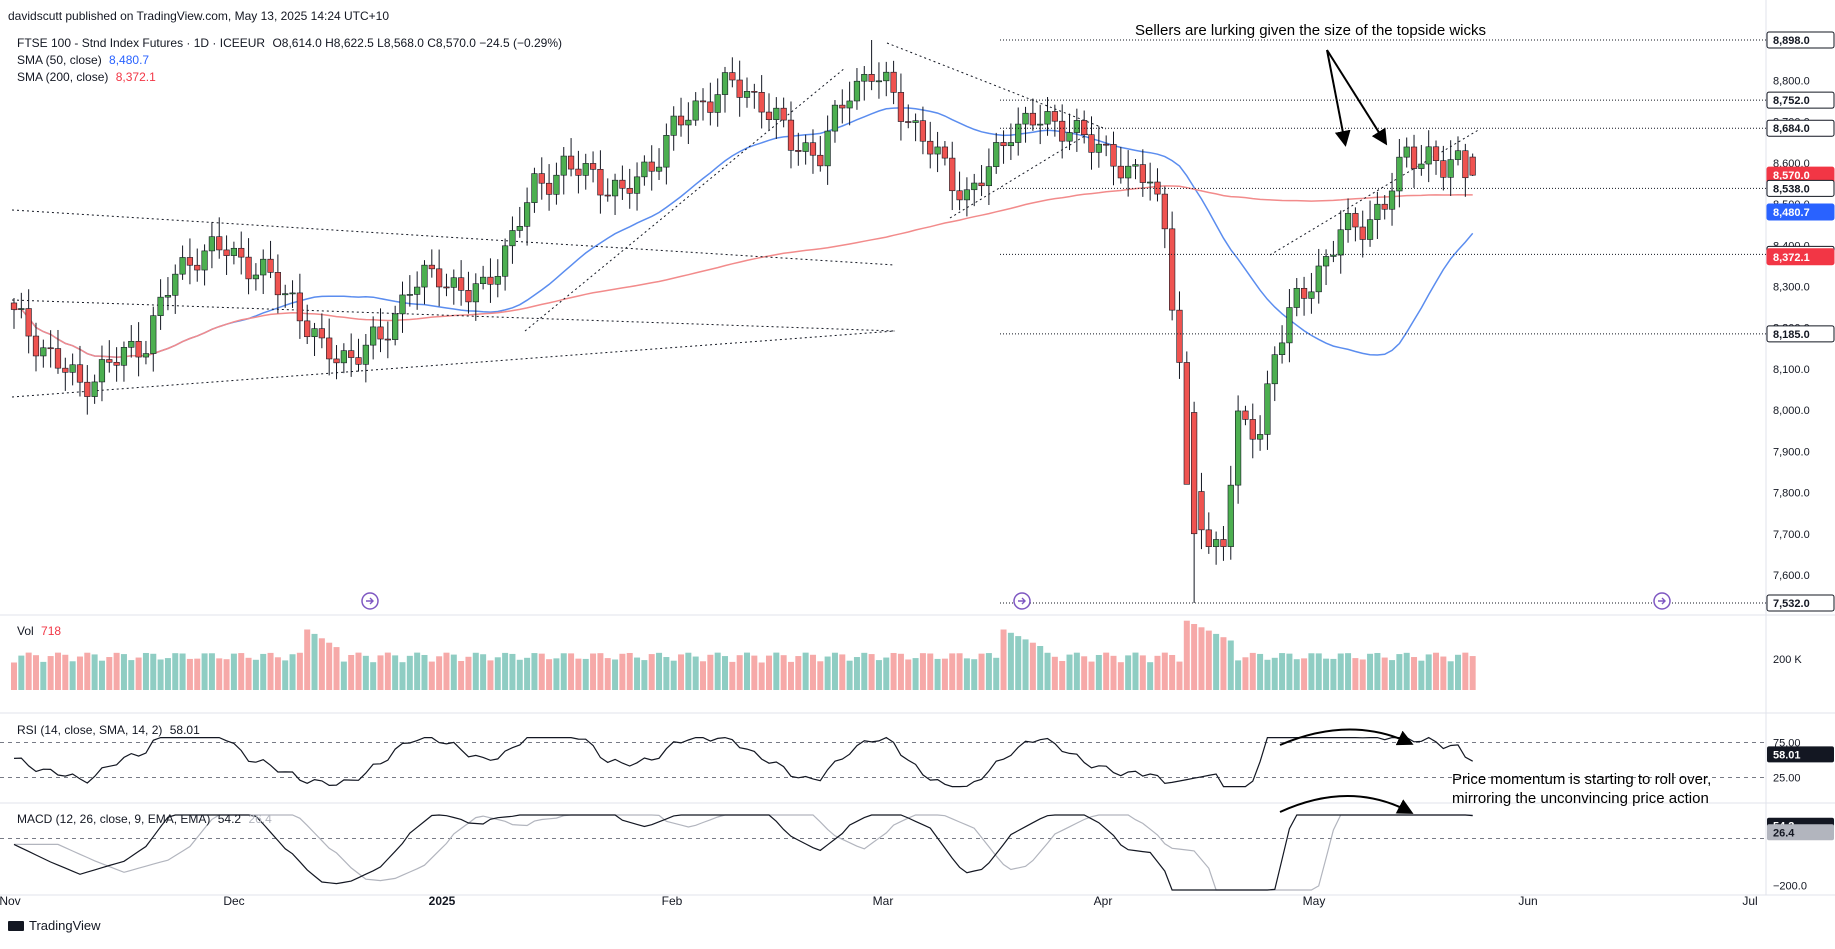 Image resolution: width=1835 pixels, height=949 pixels. Describe the element at coordinates (1800, 754) in the screenshot. I see `rsi-value-tag` at that location.